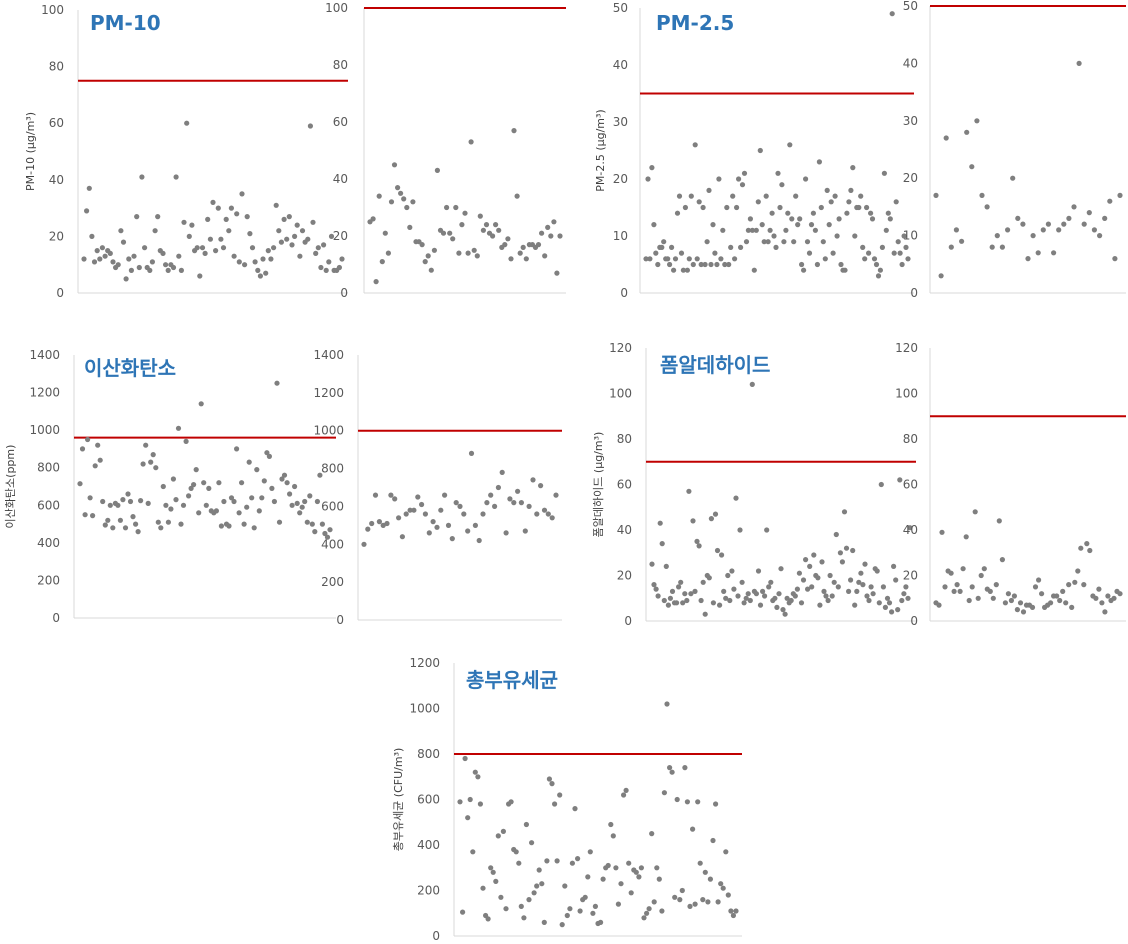  I want to click on y-tick-label: 20, so click(56, 236).